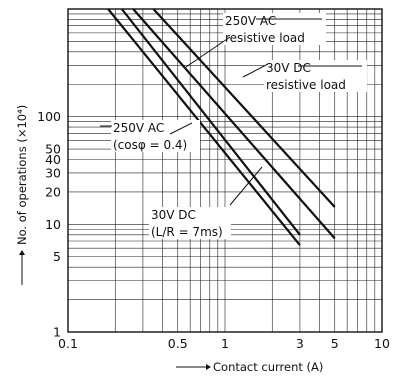  What do you see at coordinates (68, 343) in the screenshot?
I see `x-tick-label: 0.1` at bounding box center [68, 343].